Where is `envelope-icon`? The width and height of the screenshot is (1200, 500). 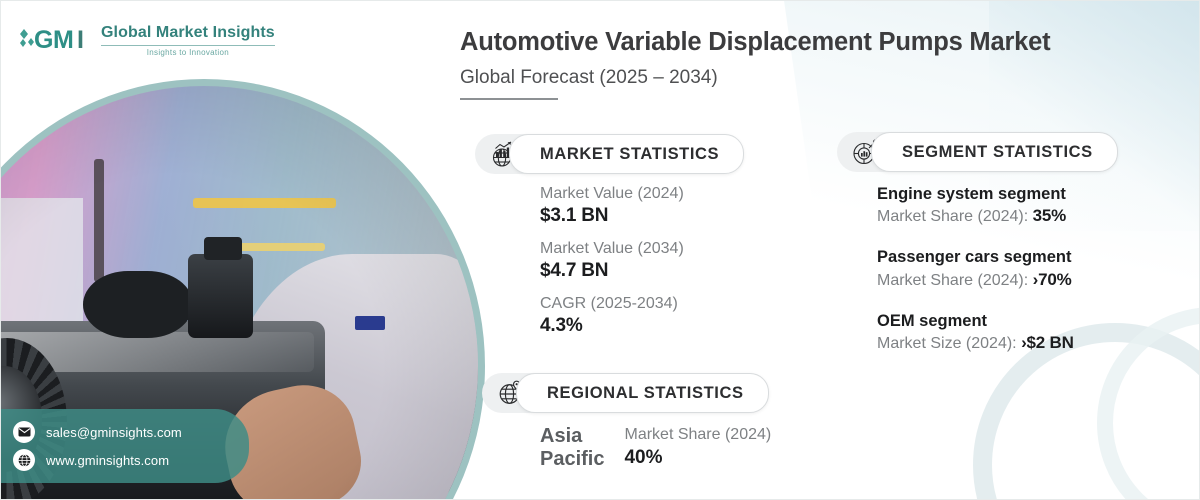 envelope-icon is located at coordinates (24, 432).